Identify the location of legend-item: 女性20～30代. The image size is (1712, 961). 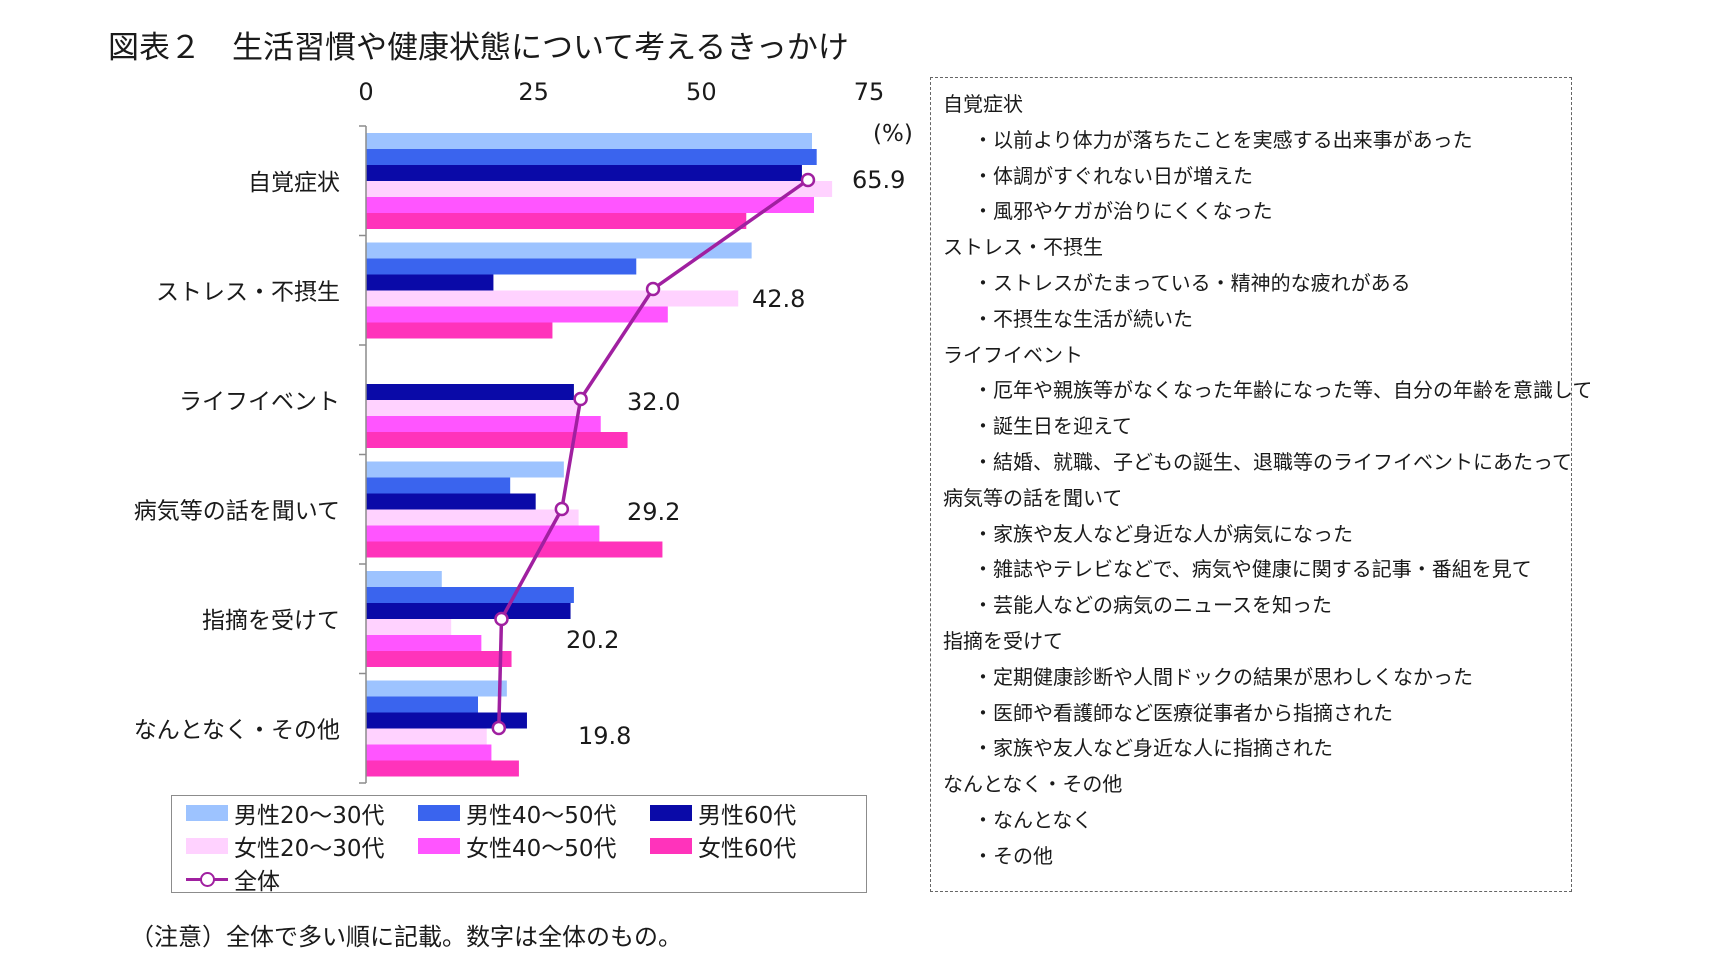
(285, 846).